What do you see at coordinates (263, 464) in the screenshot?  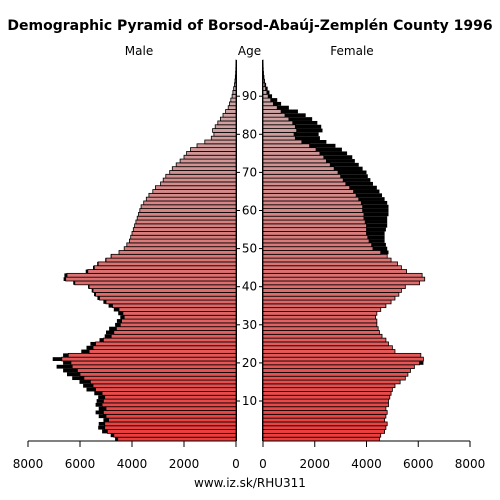 I see `female-x-tick-label-0: 0` at bounding box center [263, 464].